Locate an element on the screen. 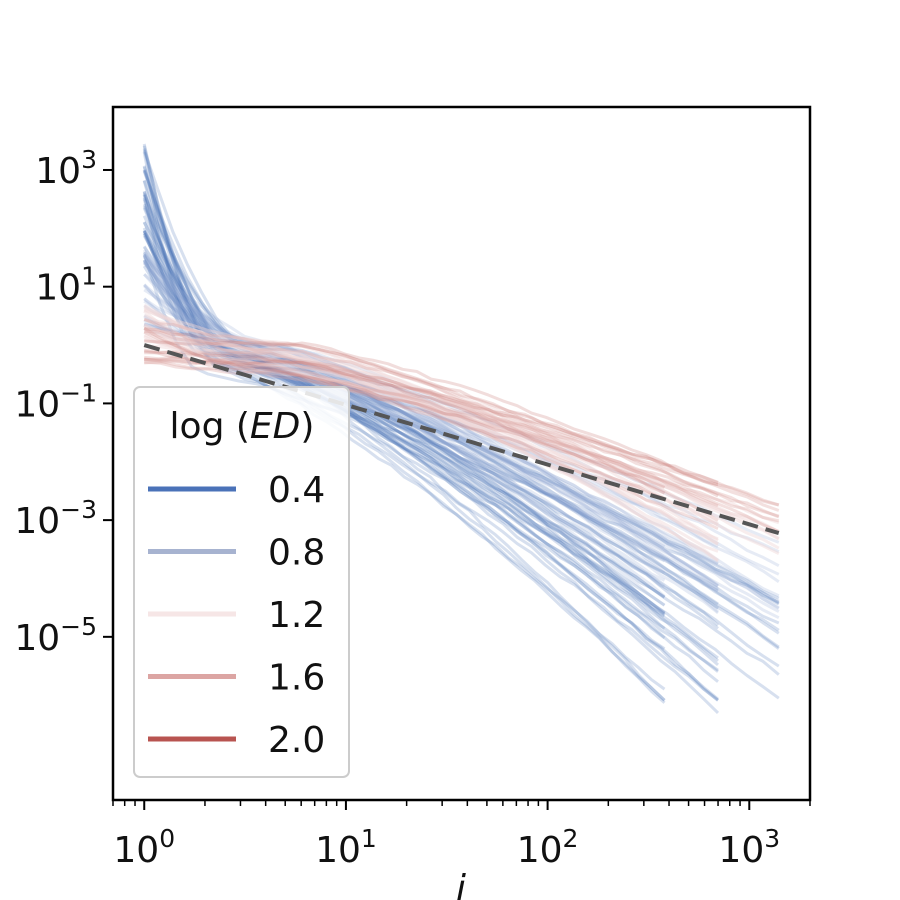  y-tick-label: 10³ is located at coordinates (66, 168).